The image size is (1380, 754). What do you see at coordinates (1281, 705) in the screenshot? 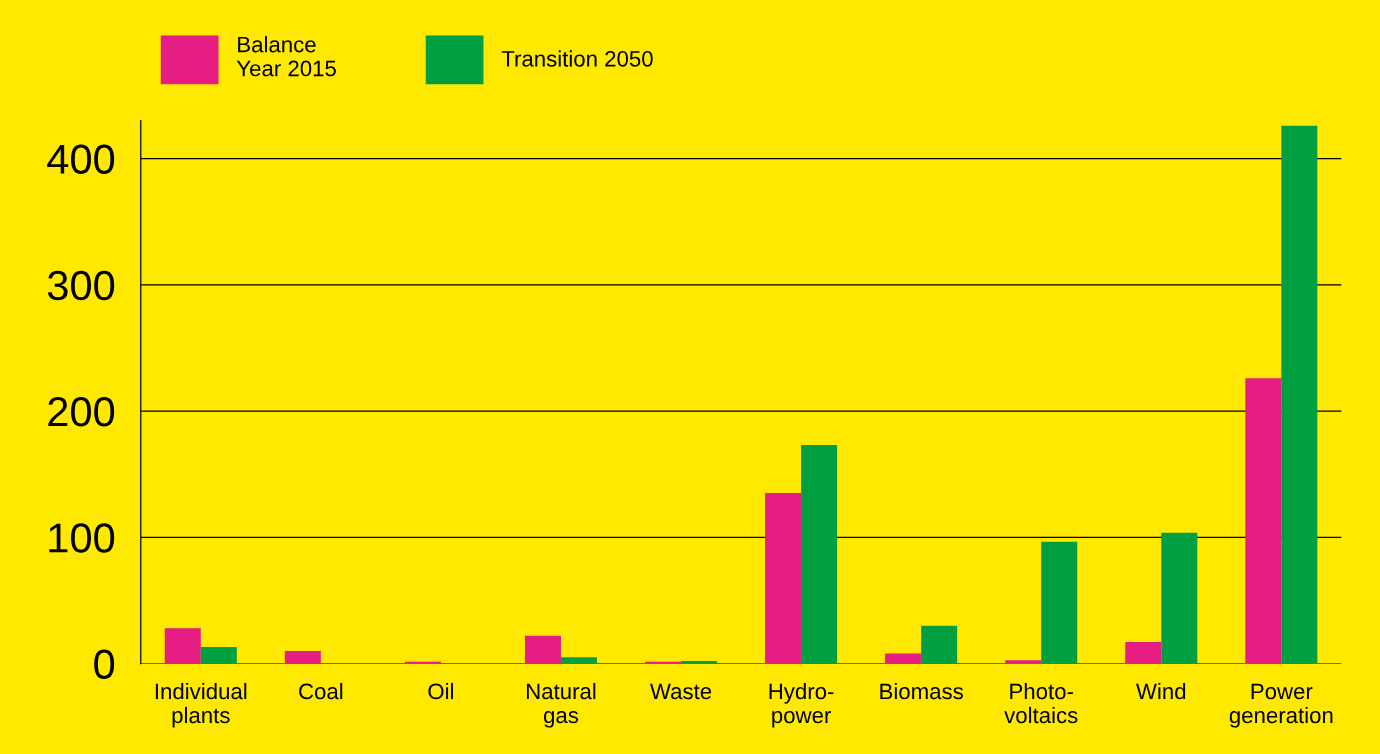
I see `x-tick-label: Power generation` at bounding box center [1281, 705].